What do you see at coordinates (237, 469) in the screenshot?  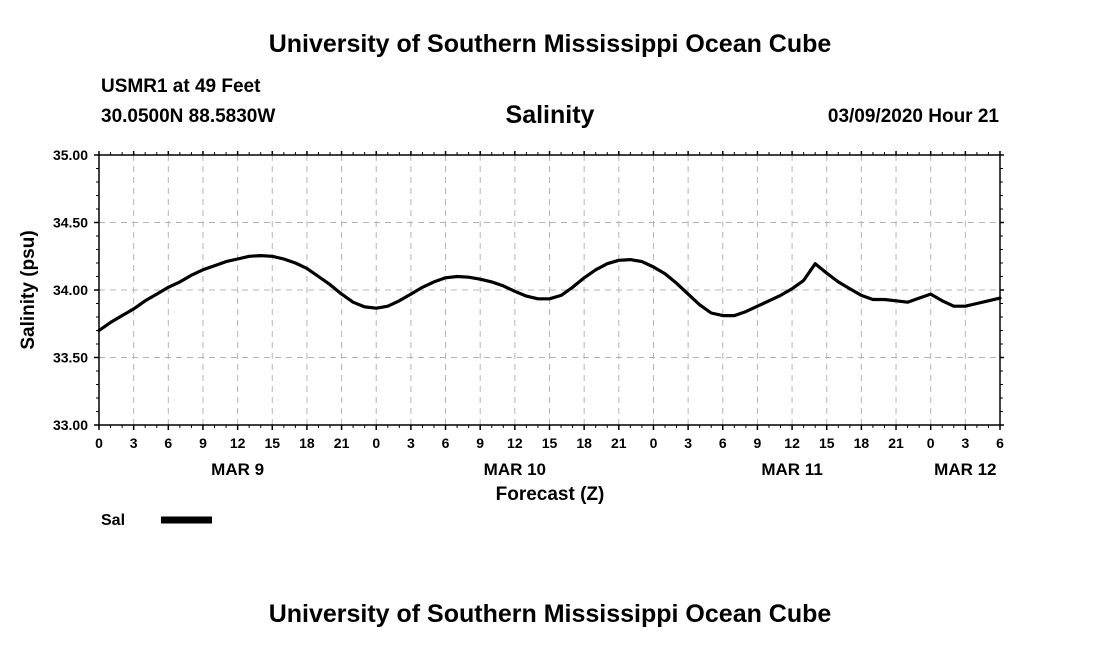 I see `x-date-label: MAR 9` at bounding box center [237, 469].